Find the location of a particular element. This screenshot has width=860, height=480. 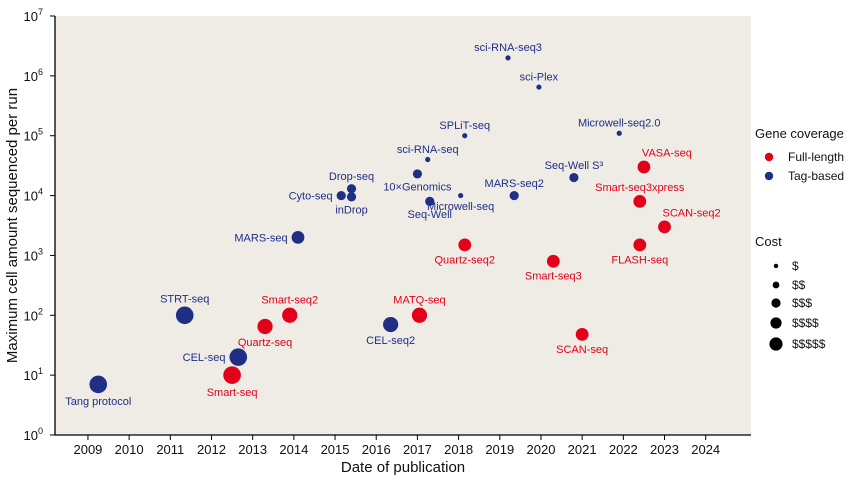

data-point-group: CEL-seq2 is located at coordinates (390, 331).